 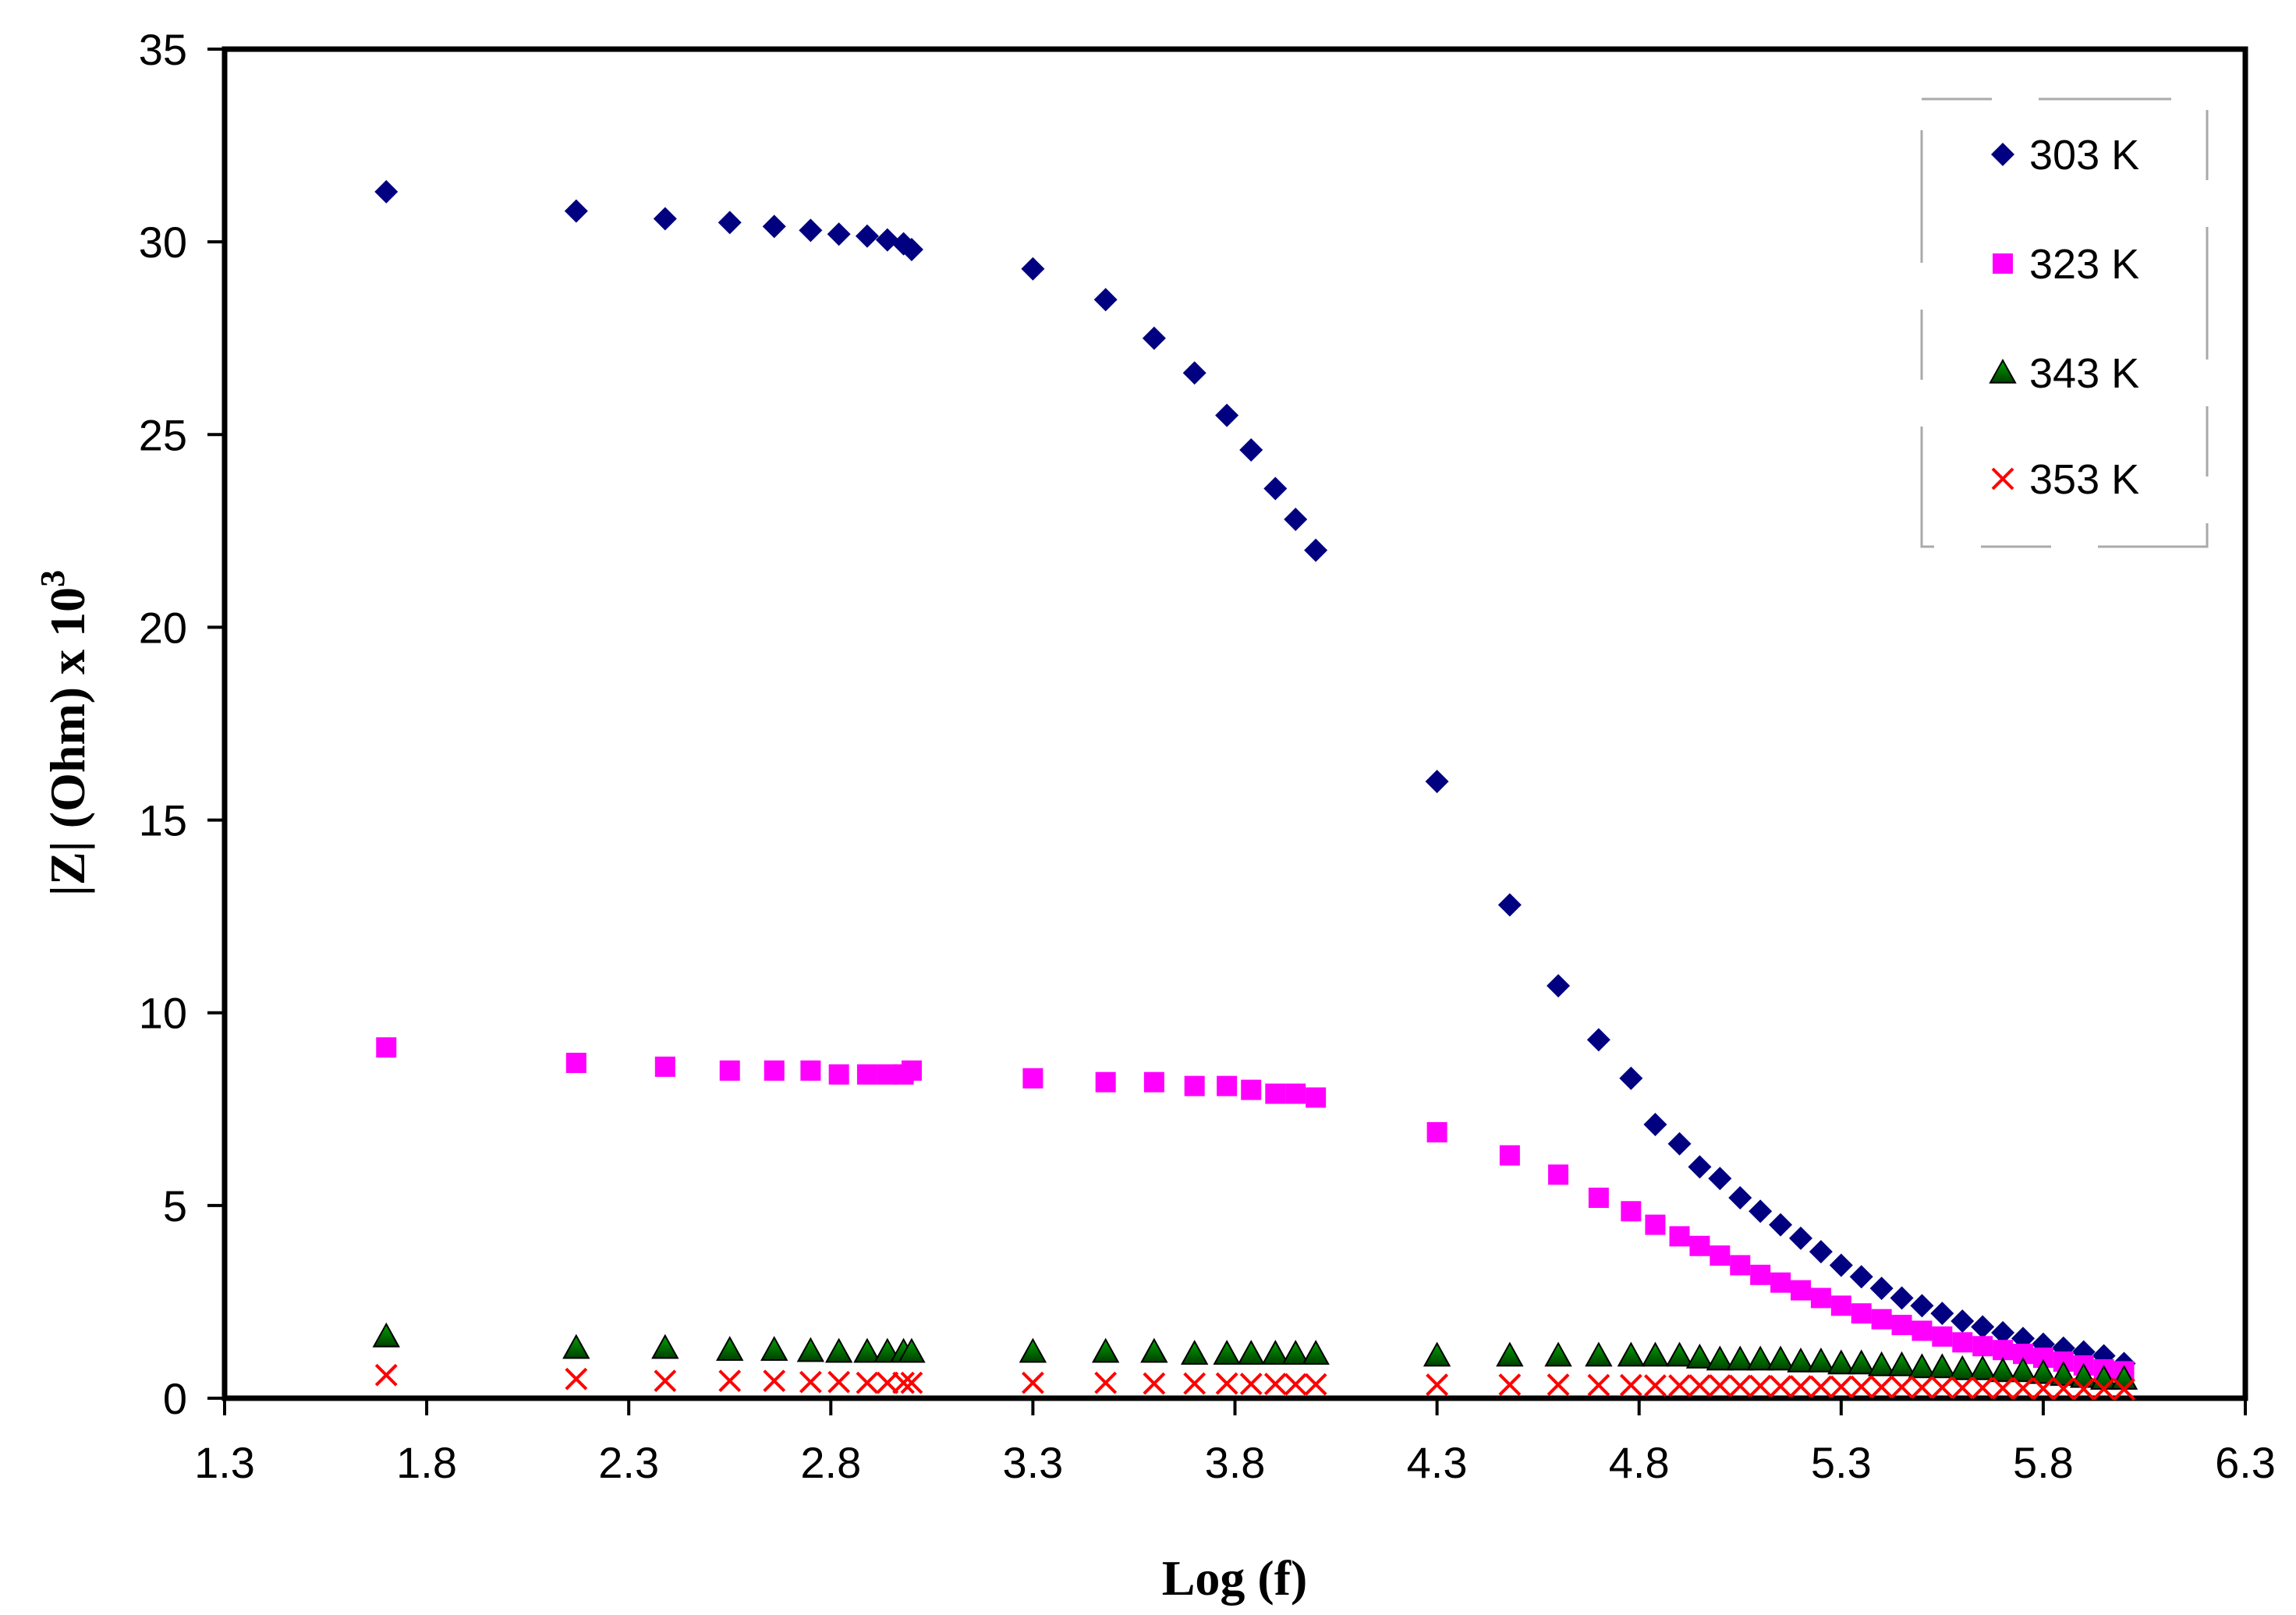 I want to click on legend-box, so click(x=2064, y=323).